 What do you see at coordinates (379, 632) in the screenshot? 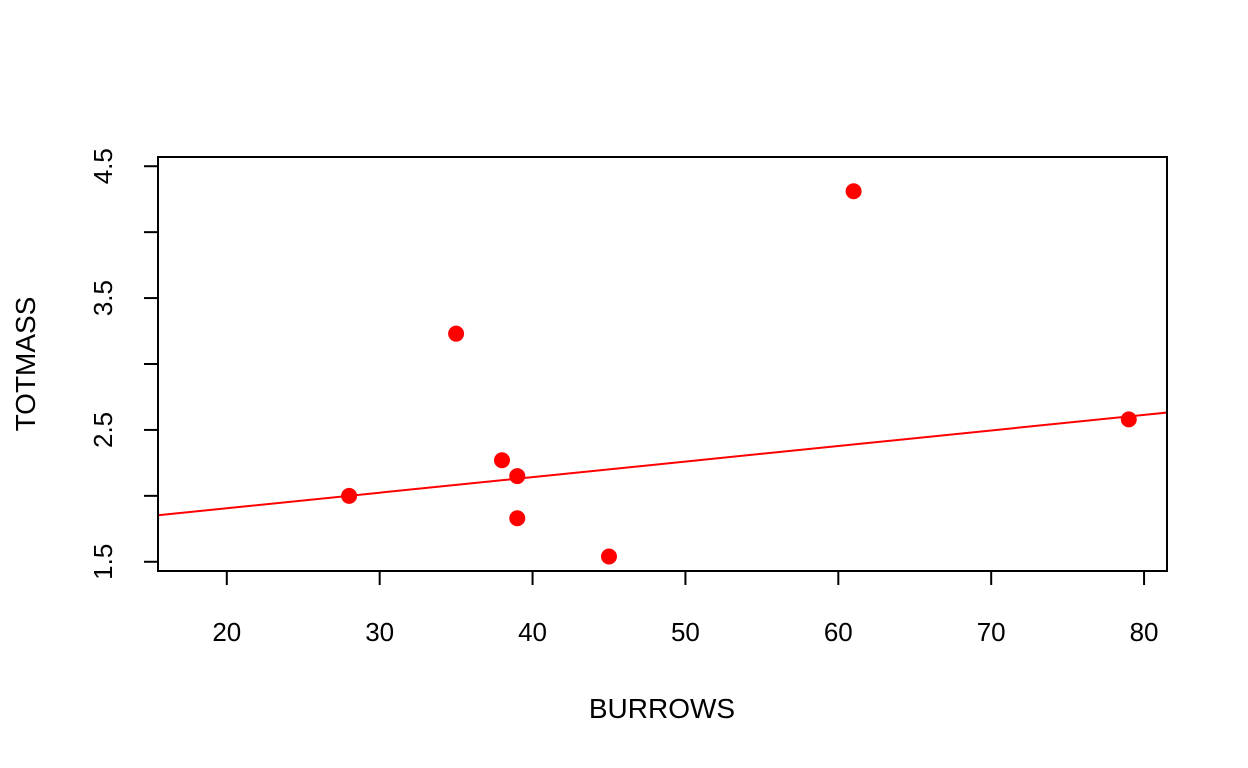
I see `x-tick-label: 30` at bounding box center [379, 632].